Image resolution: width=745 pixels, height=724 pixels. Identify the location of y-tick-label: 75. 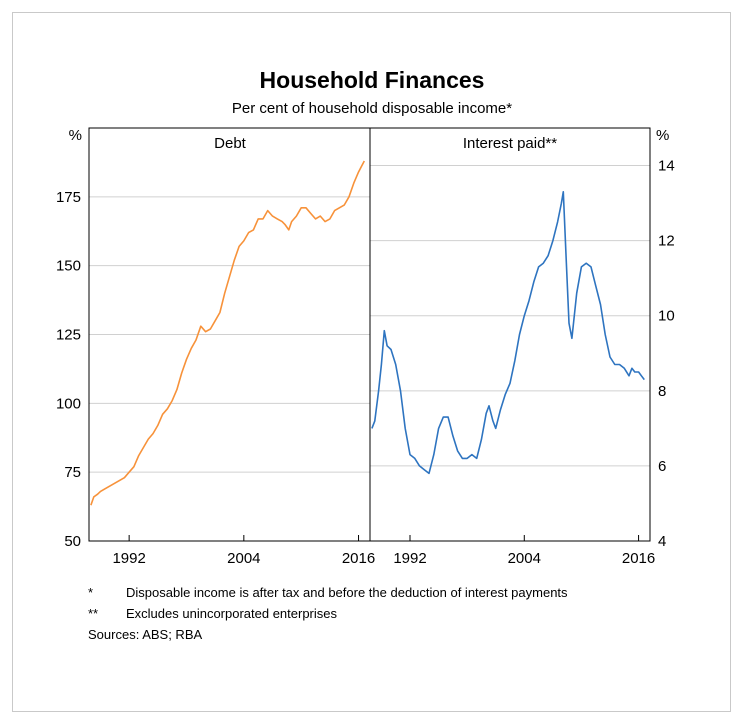
(72, 472).